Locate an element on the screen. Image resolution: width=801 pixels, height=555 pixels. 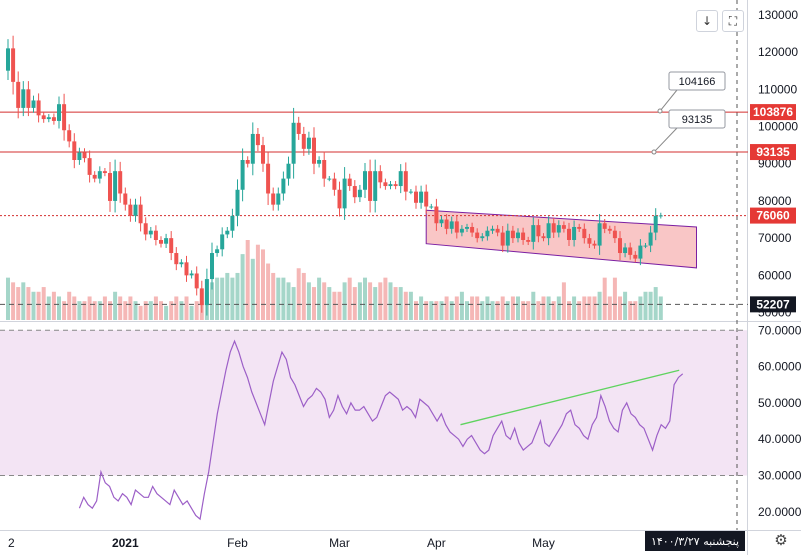
time-axis-label: 2021 is located at coordinates (125, 543).